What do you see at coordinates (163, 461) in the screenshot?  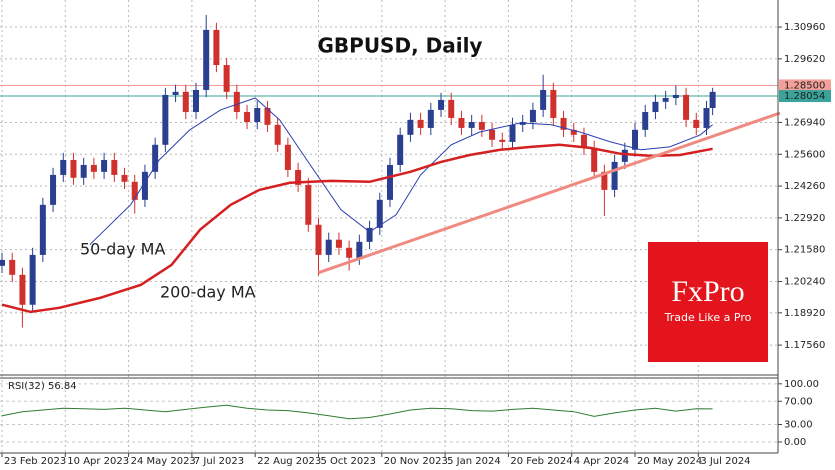 I see `x-tick-label: 24 May 2023` at bounding box center [163, 461].